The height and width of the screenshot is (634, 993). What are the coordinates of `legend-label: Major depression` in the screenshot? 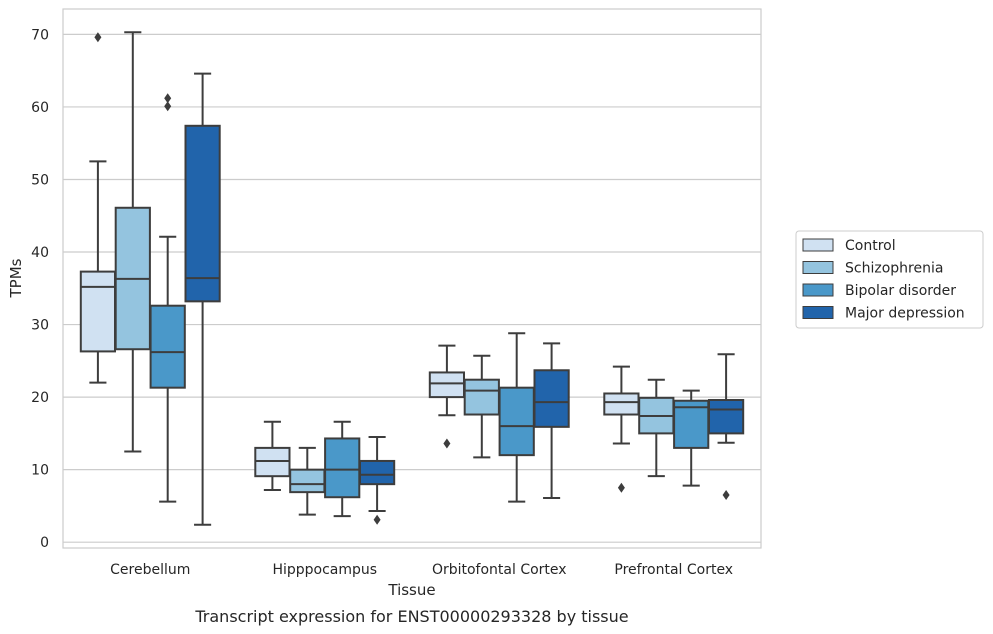 It's located at (905, 314).